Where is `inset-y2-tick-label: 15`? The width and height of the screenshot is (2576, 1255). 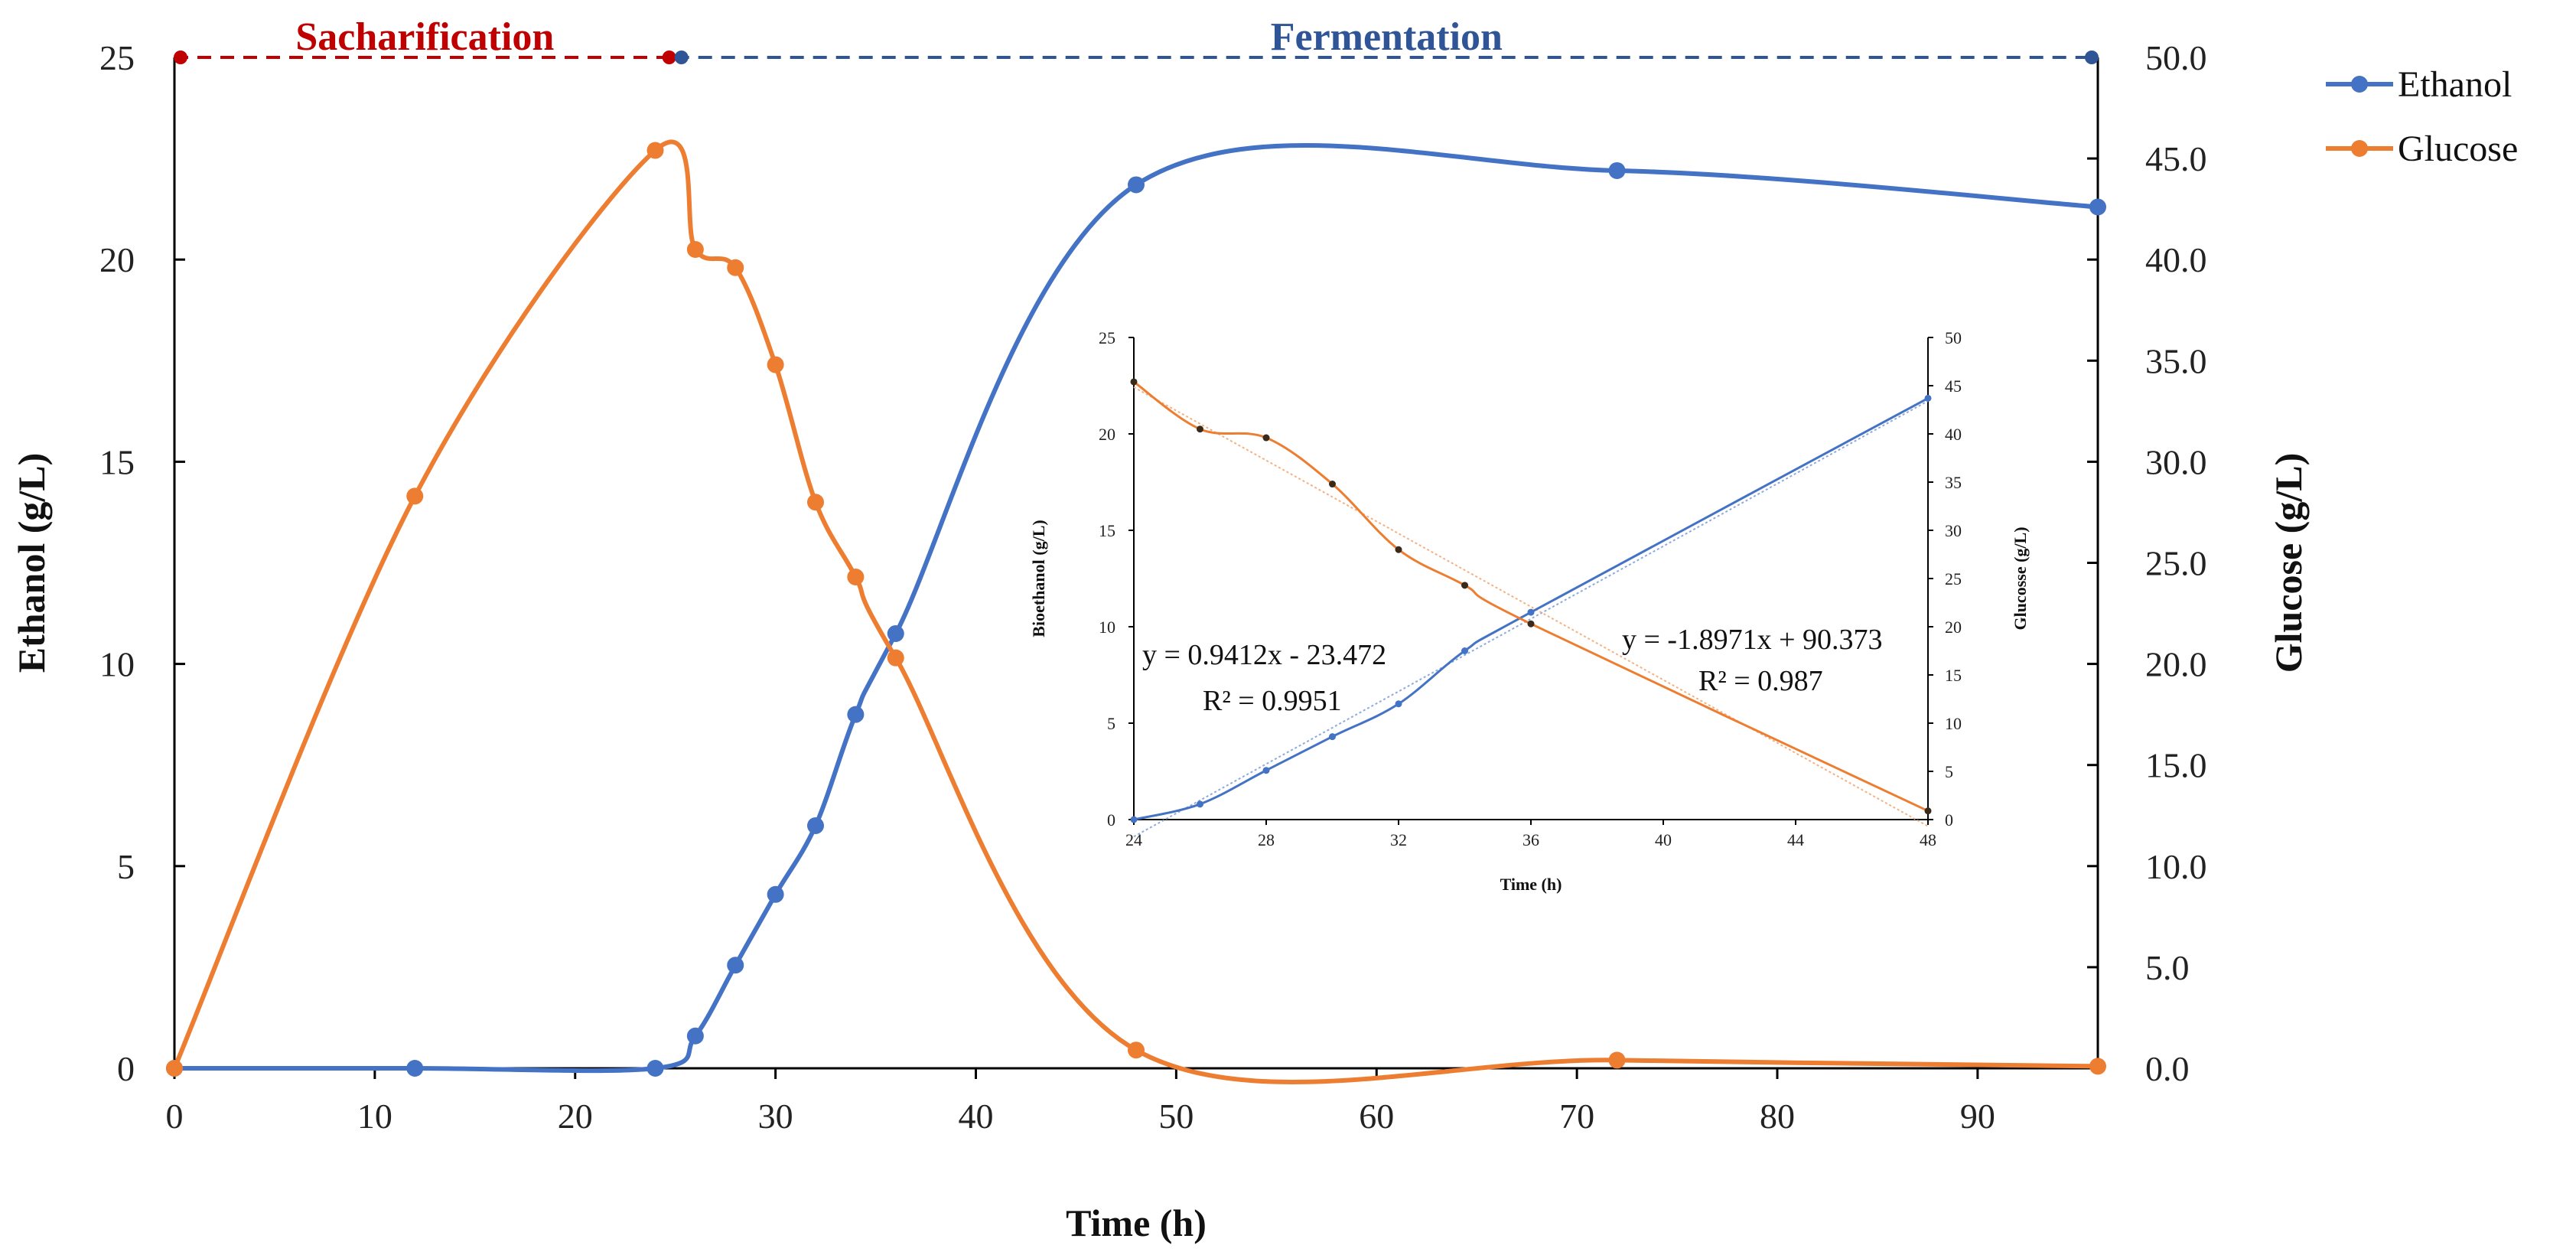 inset-y2-tick-label: 15 is located at coordinates (1953, 675).